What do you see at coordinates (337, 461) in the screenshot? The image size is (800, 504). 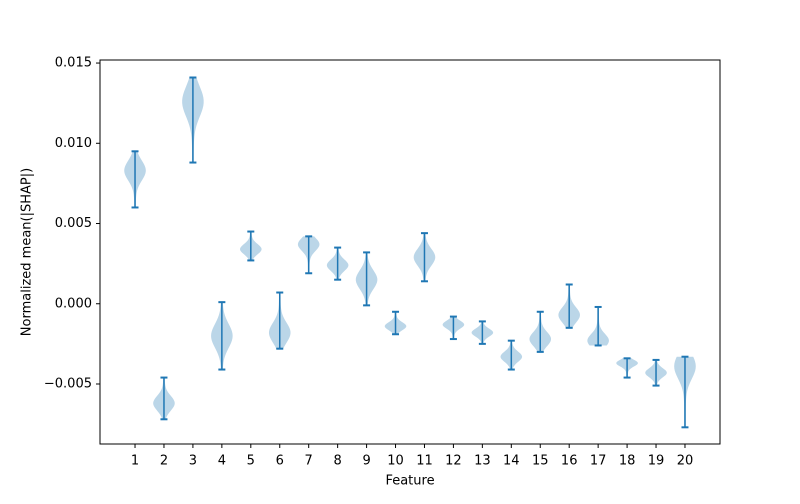 I see `x-tick-label: 8` at bounding box center [337, 461].